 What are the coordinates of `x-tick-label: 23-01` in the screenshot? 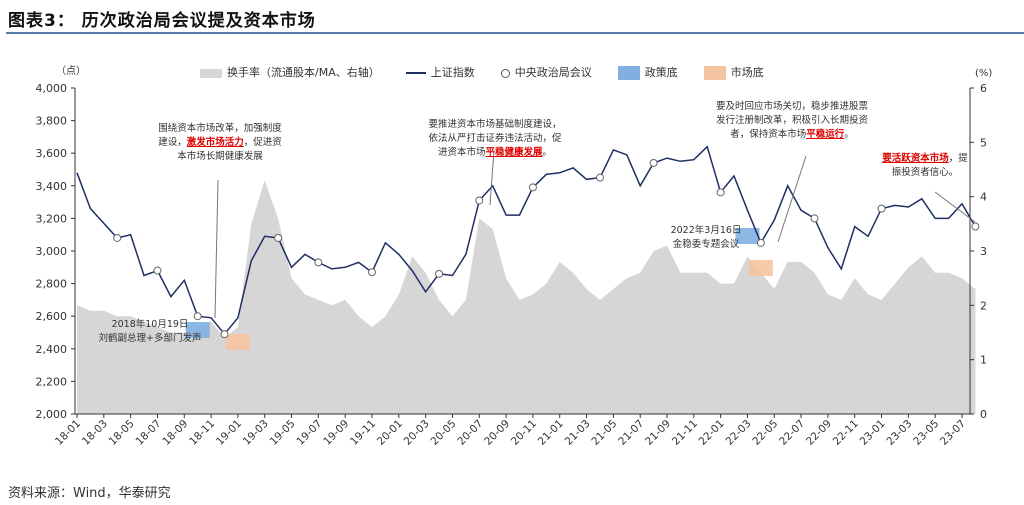 It's located at (873, 433).